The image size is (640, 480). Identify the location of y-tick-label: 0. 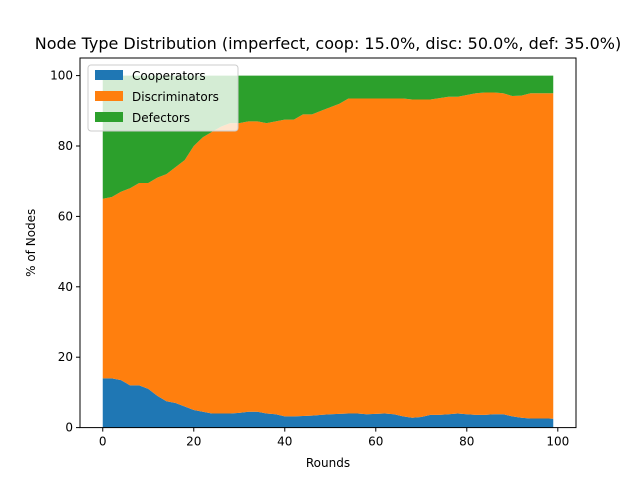
(69, 428).